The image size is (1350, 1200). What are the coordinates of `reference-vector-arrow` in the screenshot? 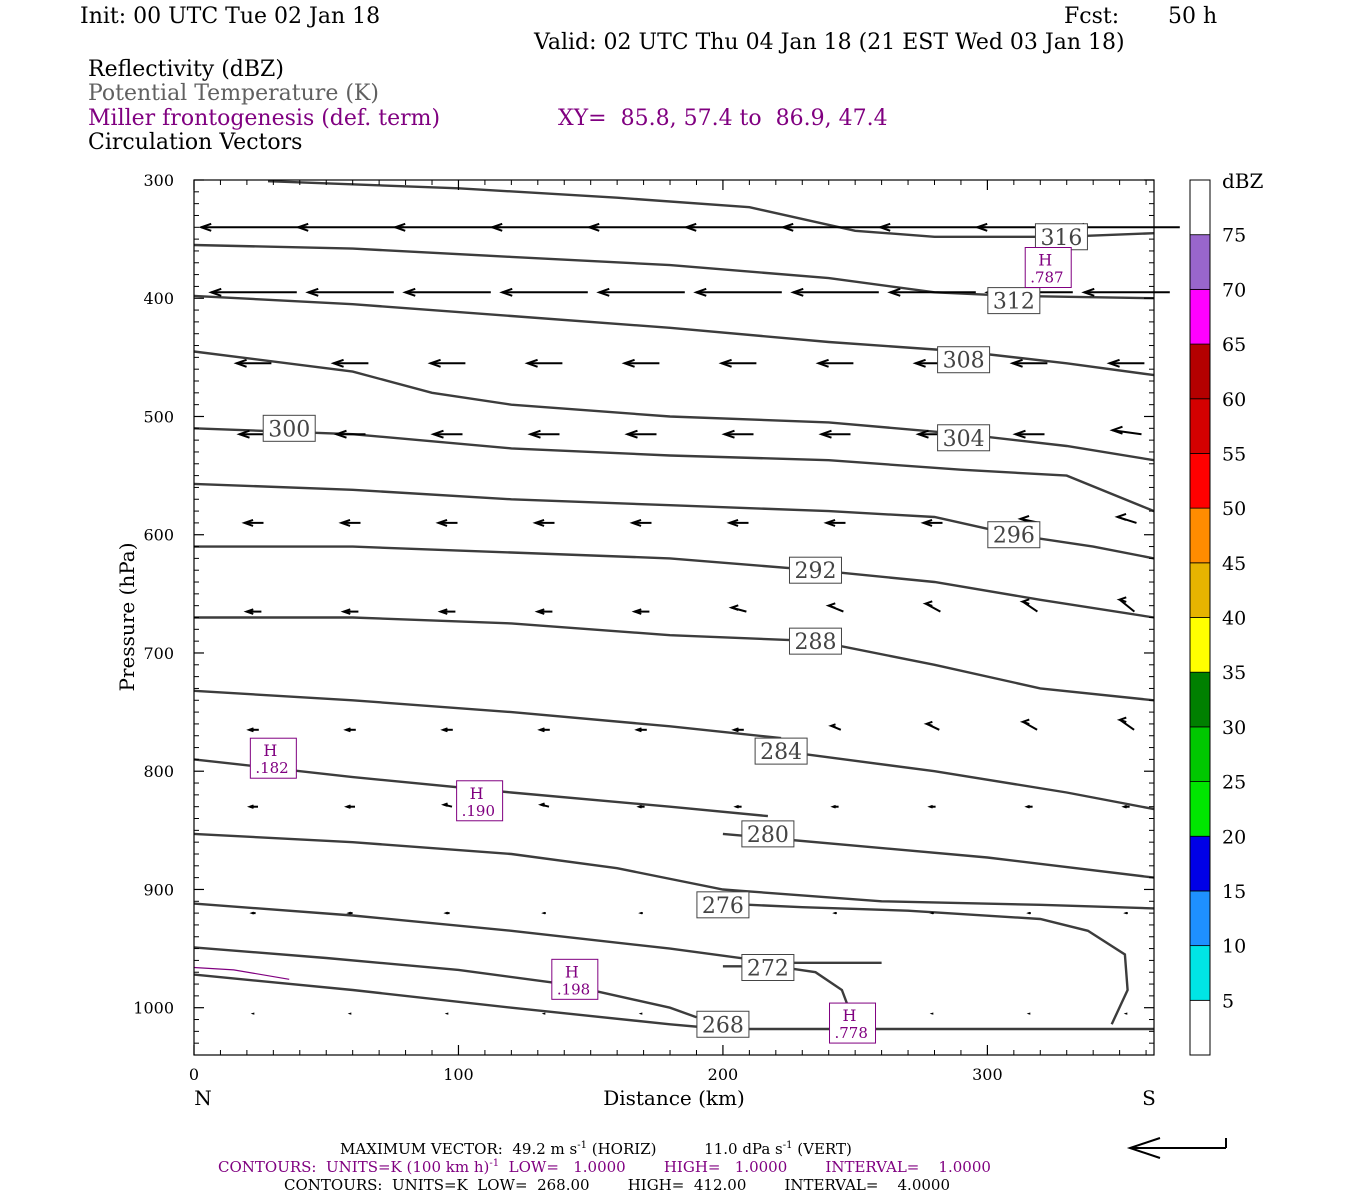 It's located at (1176, 1148).